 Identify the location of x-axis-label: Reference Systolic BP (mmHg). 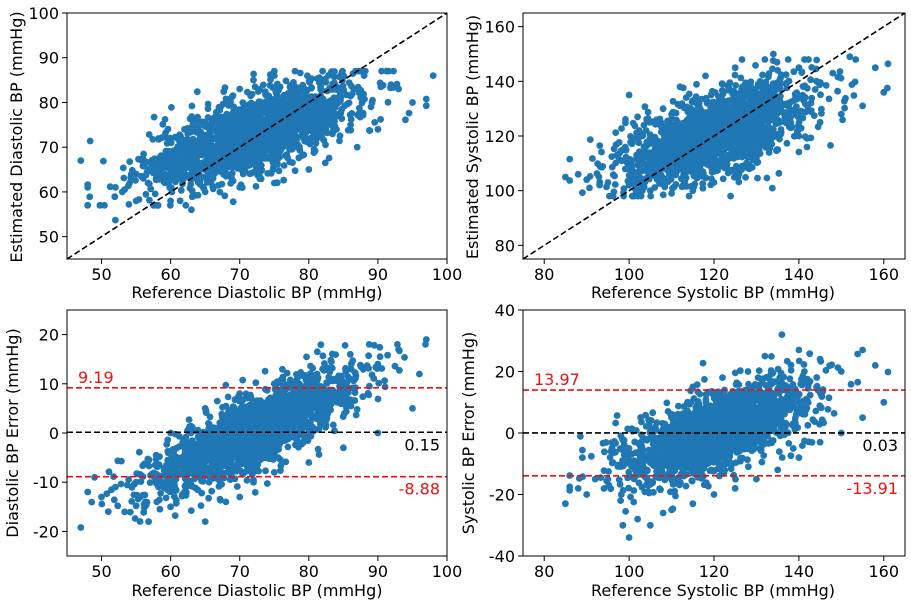
(713, 292).